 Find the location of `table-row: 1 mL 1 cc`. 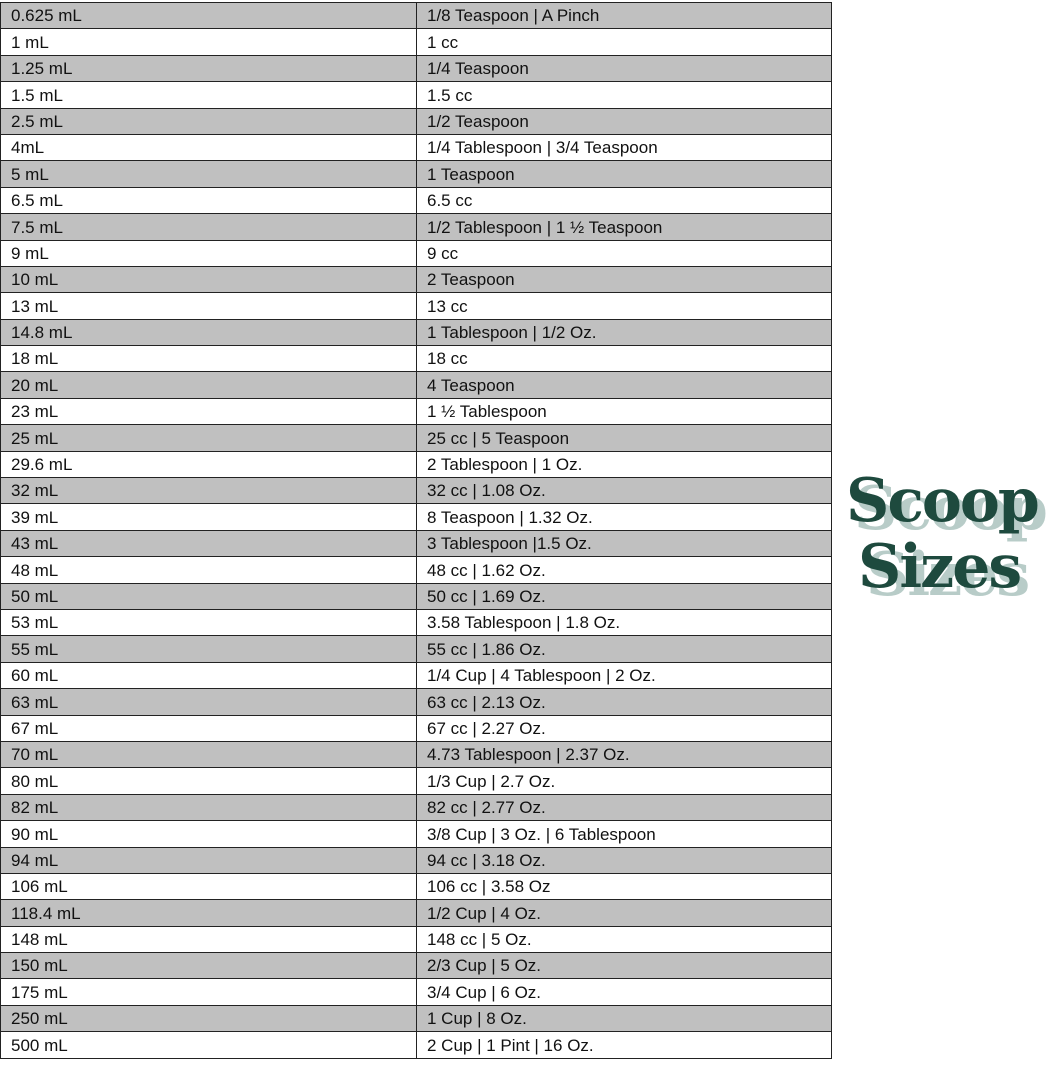

table-row: 1 mL 1 cc is located at coordinates (416, 42).